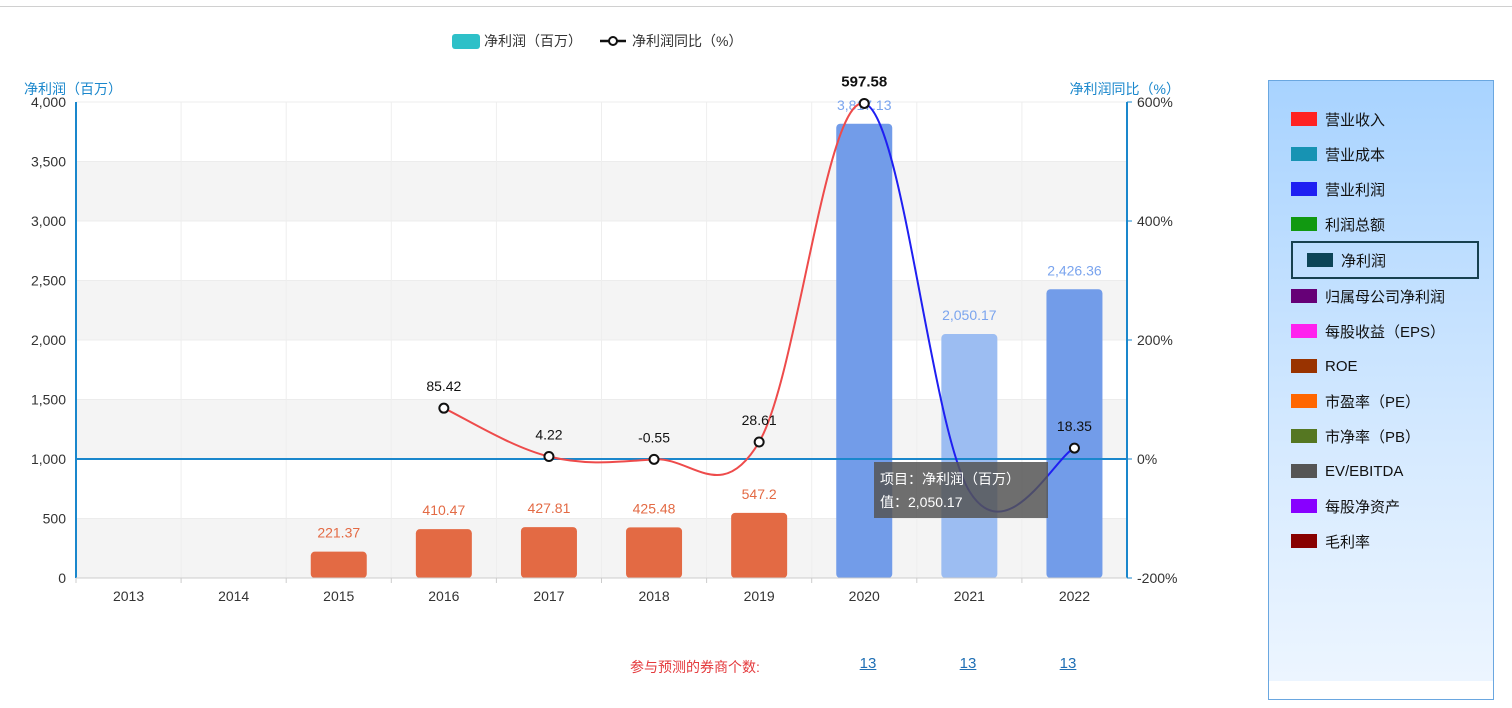 This screenshot has width=1512, height=708. Describe the element at coordinates (1355, 120) in the screenshot. I see `metric-label: 营业收入` at that location.